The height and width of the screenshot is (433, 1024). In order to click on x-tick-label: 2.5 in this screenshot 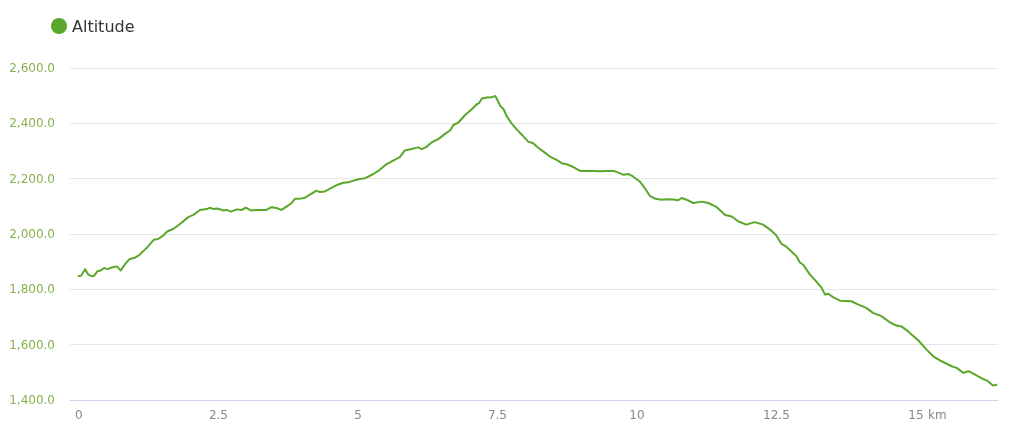, I will do `click(218, 415)`.